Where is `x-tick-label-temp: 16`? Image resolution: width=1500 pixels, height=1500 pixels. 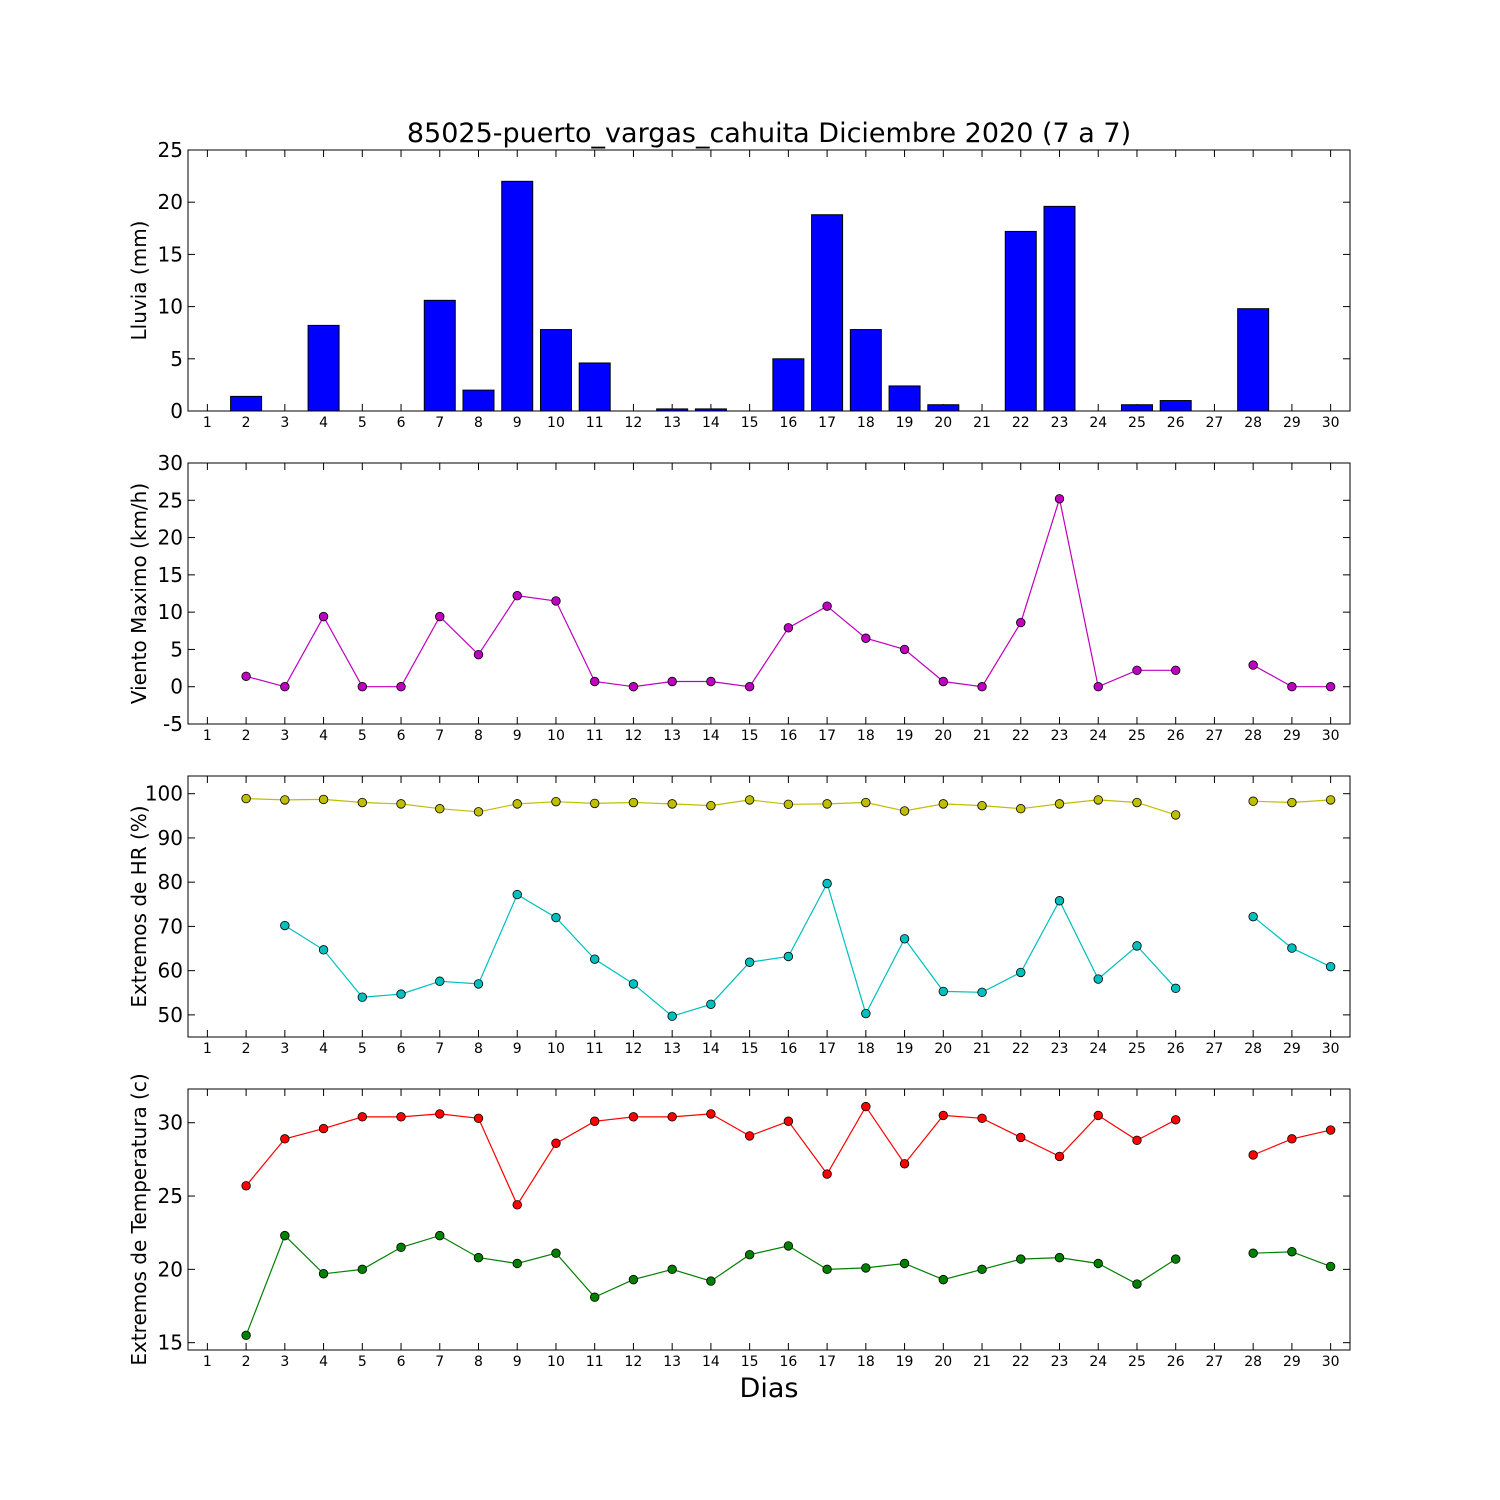
x-tick-label-temp: 16 is located at coordinates (788, 1362).